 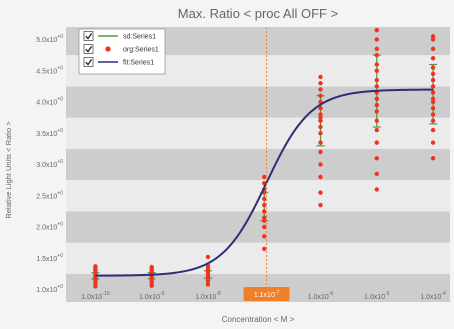 What do you see at coordinates (139, 37) in the screenshot?
I see `legend-label: sd:Series1` at bounding box center [139, 37].